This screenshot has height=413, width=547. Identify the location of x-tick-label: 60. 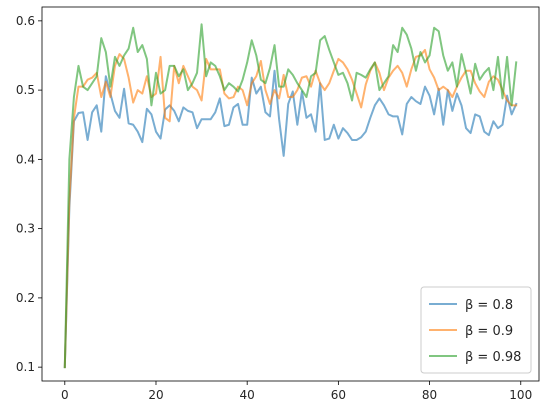
(338, 395).